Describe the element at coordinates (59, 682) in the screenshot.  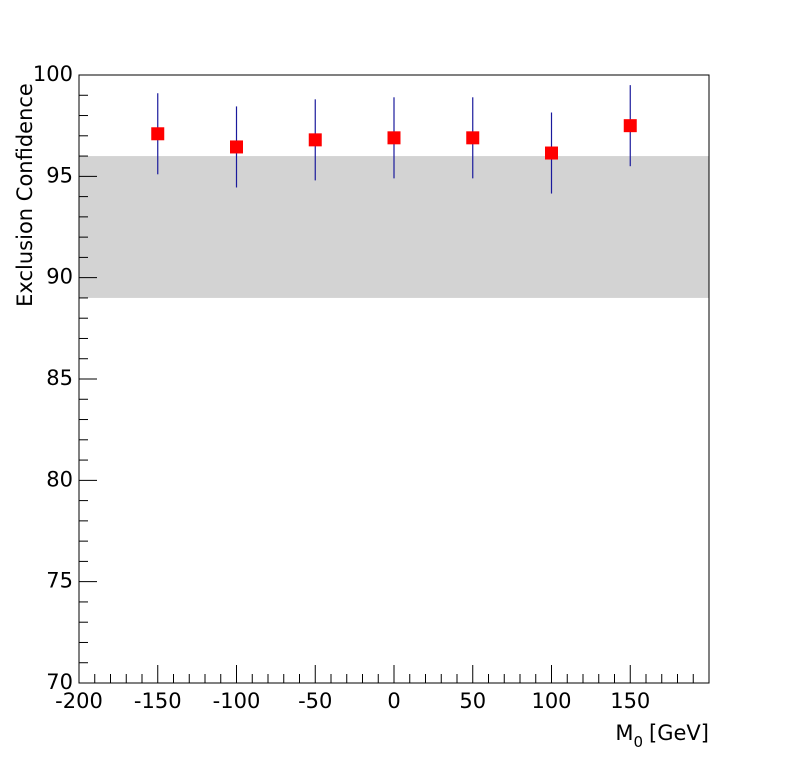
I see `y-tick-label: 70` at that location.